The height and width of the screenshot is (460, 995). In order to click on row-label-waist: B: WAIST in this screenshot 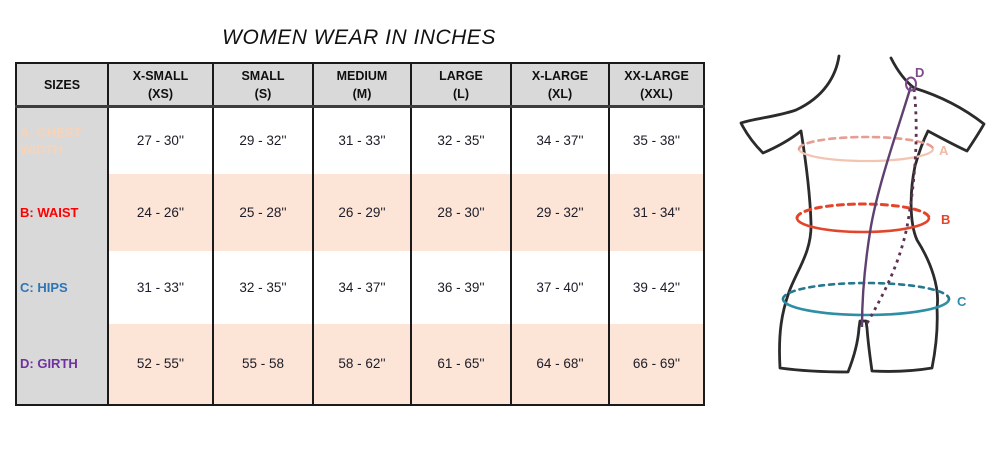, I will do `click(62, 212)`.